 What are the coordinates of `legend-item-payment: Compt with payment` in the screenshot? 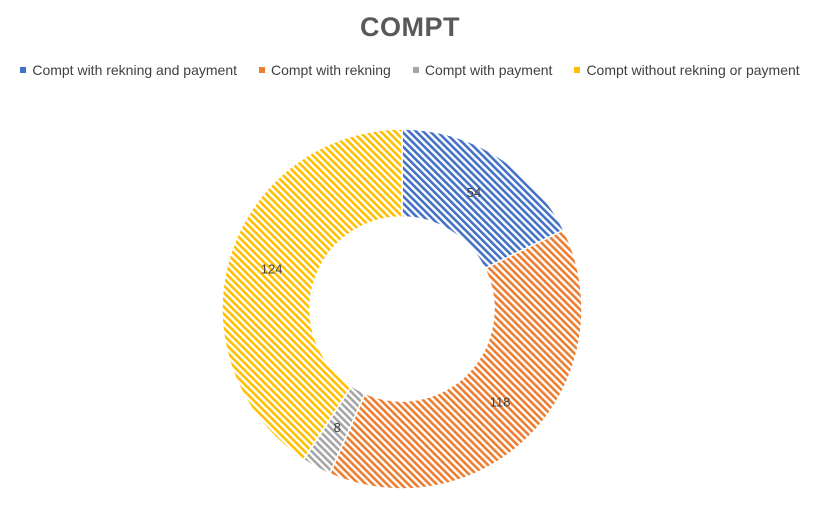 It's located at (482, 70).